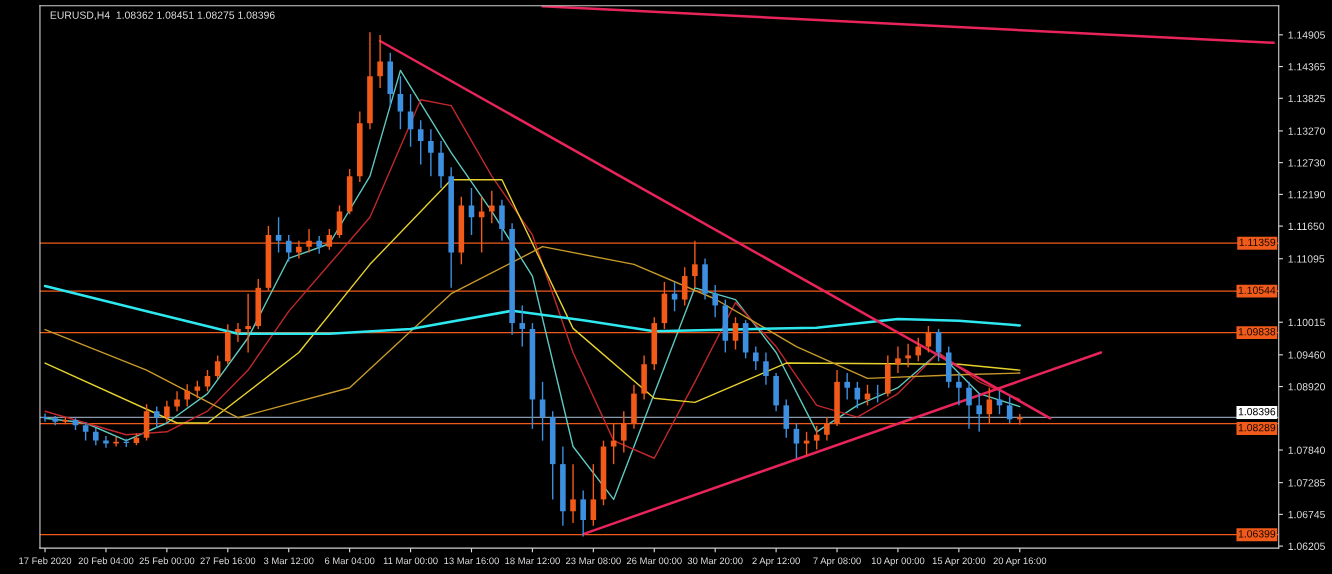 This screenshot has width=1332, height=574. I want to click on x-tick-label: 13 Mar 16:00, so click(471, 561).